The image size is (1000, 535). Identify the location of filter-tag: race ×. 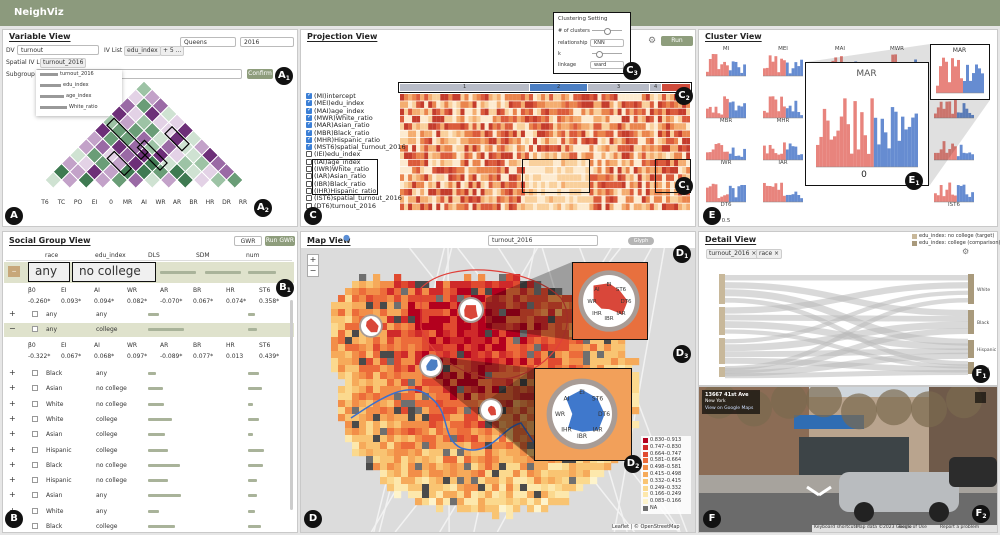
(769, 254).